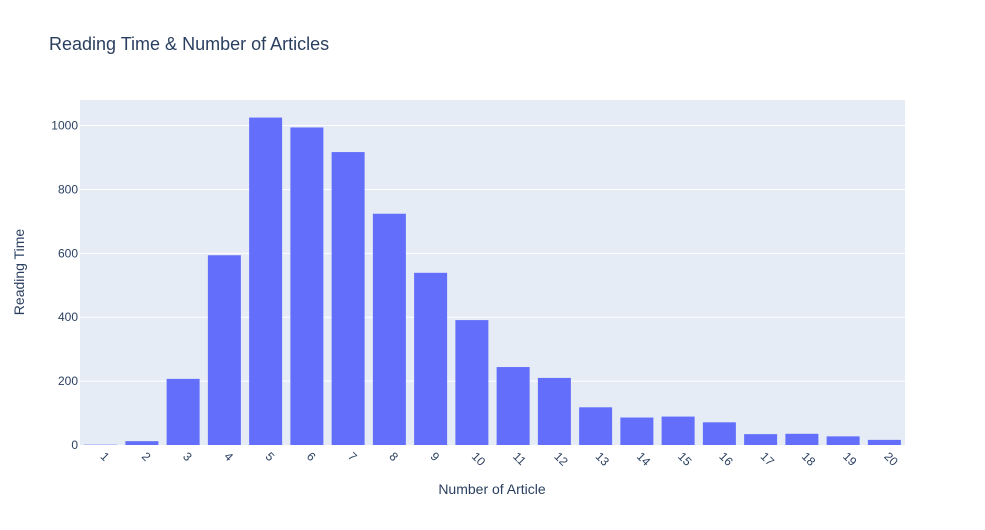 This screenshot has width=985, height=530. What do you see at coordinates (891, 459) in the screenshot?
I see `x-tick-label: 20` at bounding box center [891, 459].